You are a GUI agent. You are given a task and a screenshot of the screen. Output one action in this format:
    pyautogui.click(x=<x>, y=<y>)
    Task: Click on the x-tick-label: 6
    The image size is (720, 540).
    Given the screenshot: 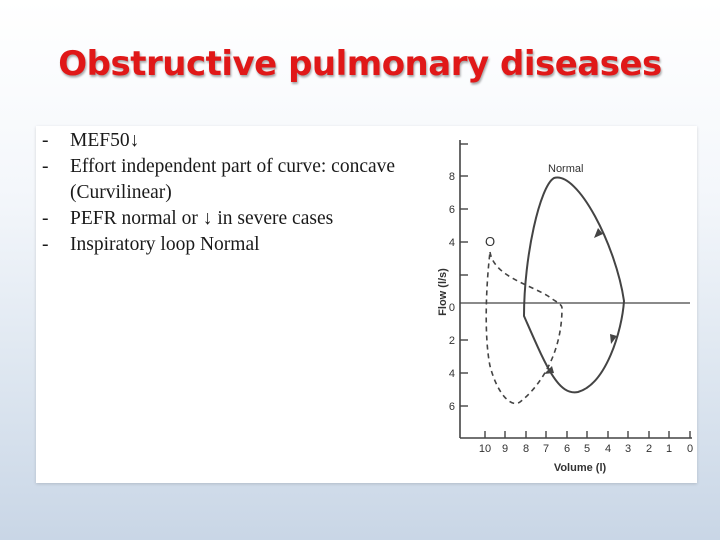 What is the action you would take?
    pyautogui.click(x=567, y=449)
    